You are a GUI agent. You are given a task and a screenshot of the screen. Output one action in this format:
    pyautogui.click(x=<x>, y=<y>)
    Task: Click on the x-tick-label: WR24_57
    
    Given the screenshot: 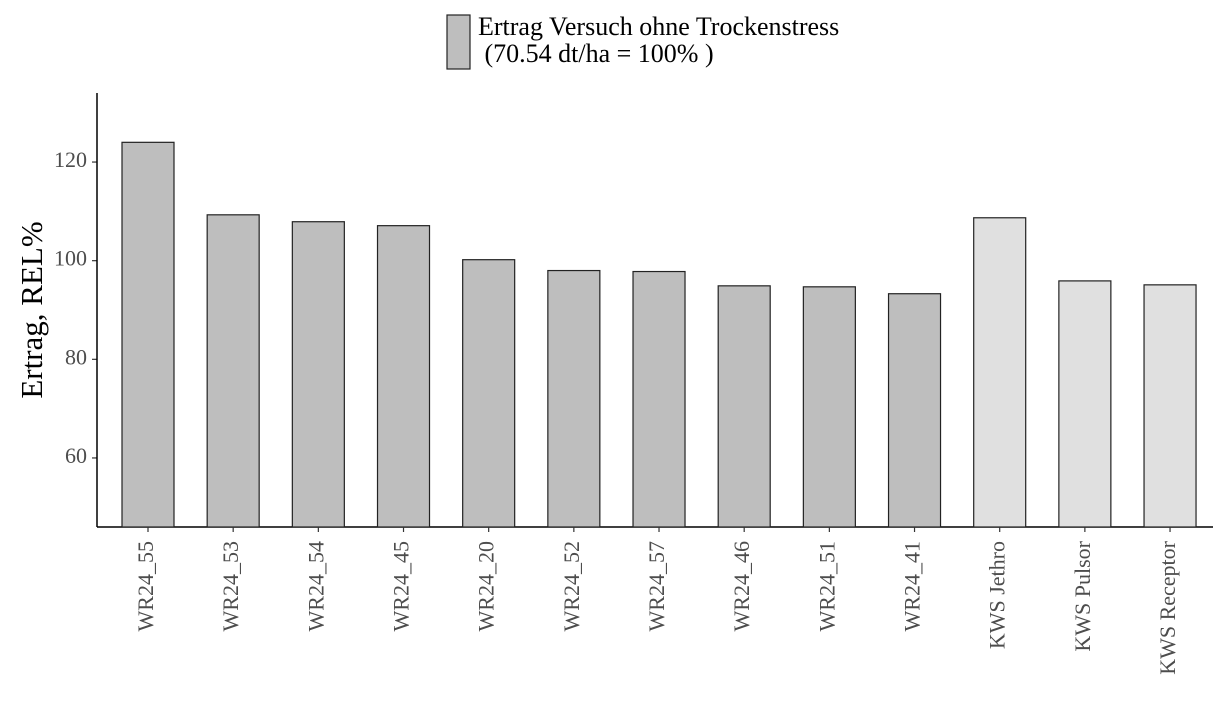 What is the action you would take?
    pyautogui.click(x=656, y=586)
    